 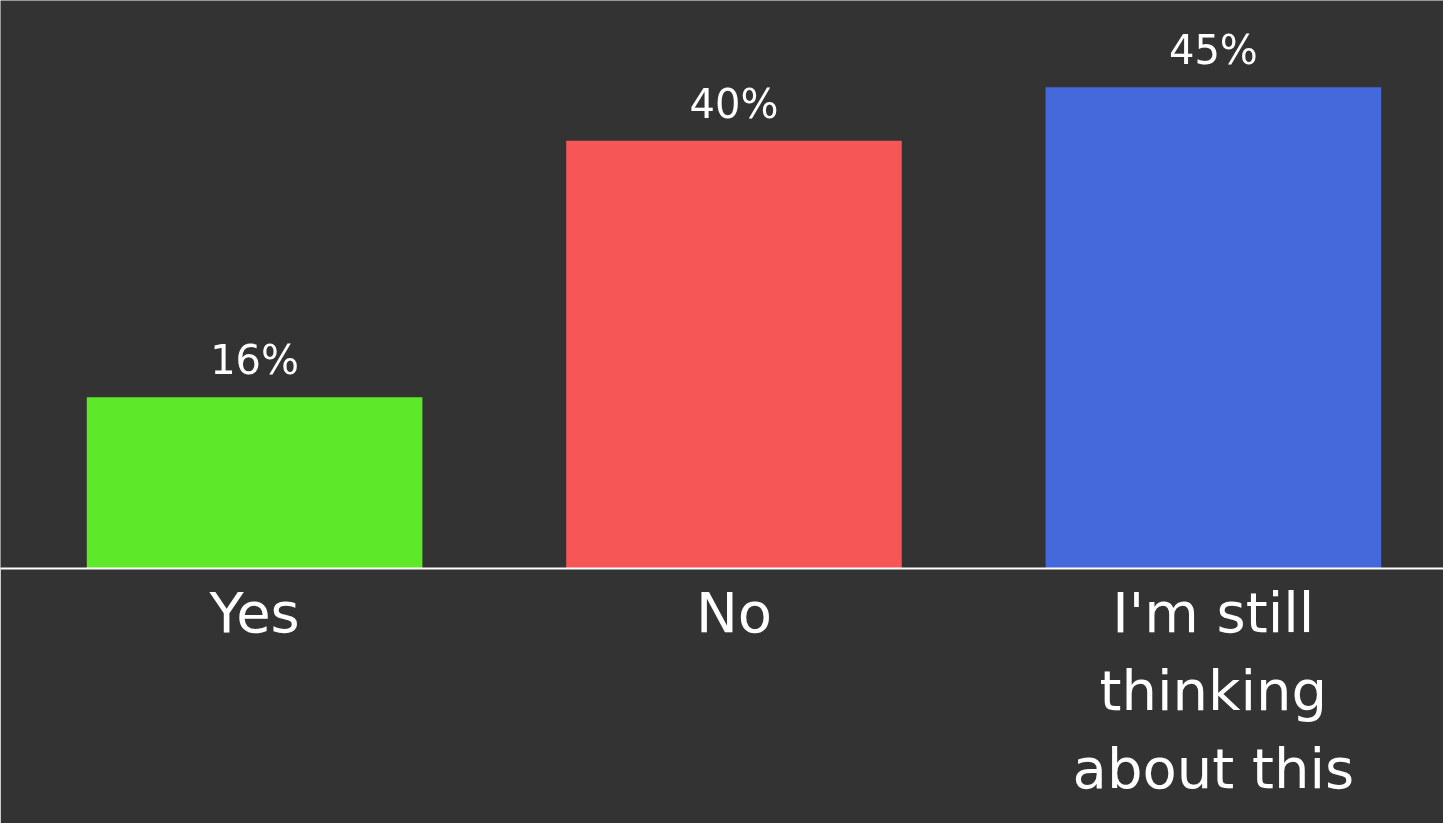 What do you see at coordinates (734, 612) in the screenshot?
I see `x-tick-label: No` at bounding box center [734, 612].